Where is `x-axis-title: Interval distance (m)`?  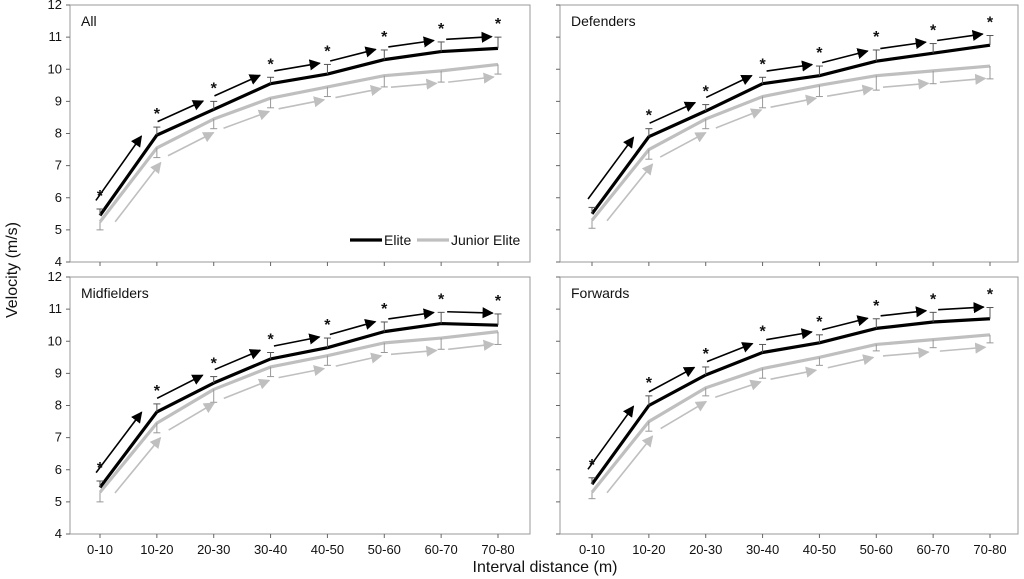 x-axis-title: Interval distance (m) is located at coordinates (545, 567).